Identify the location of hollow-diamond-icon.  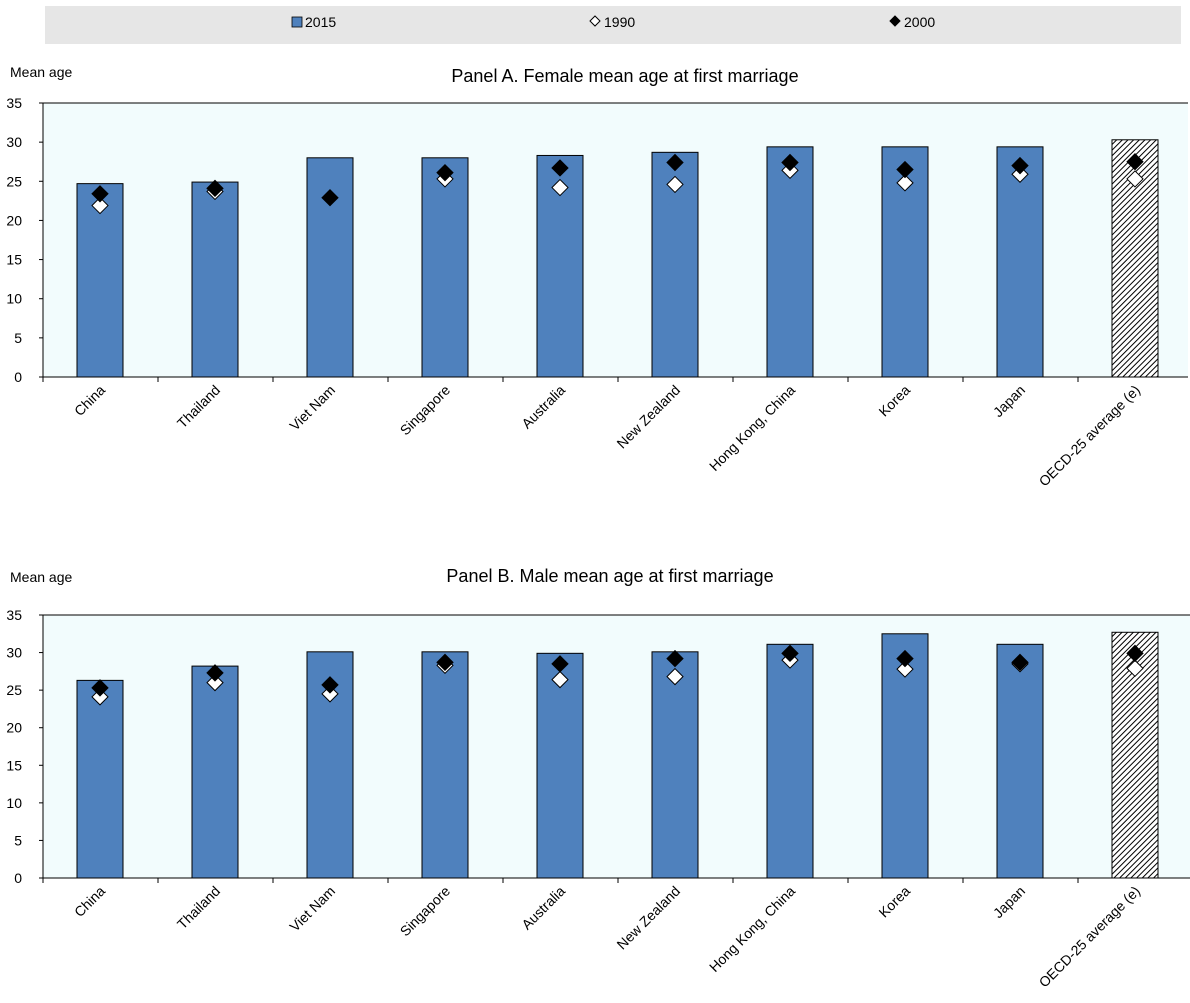
(595, 21).